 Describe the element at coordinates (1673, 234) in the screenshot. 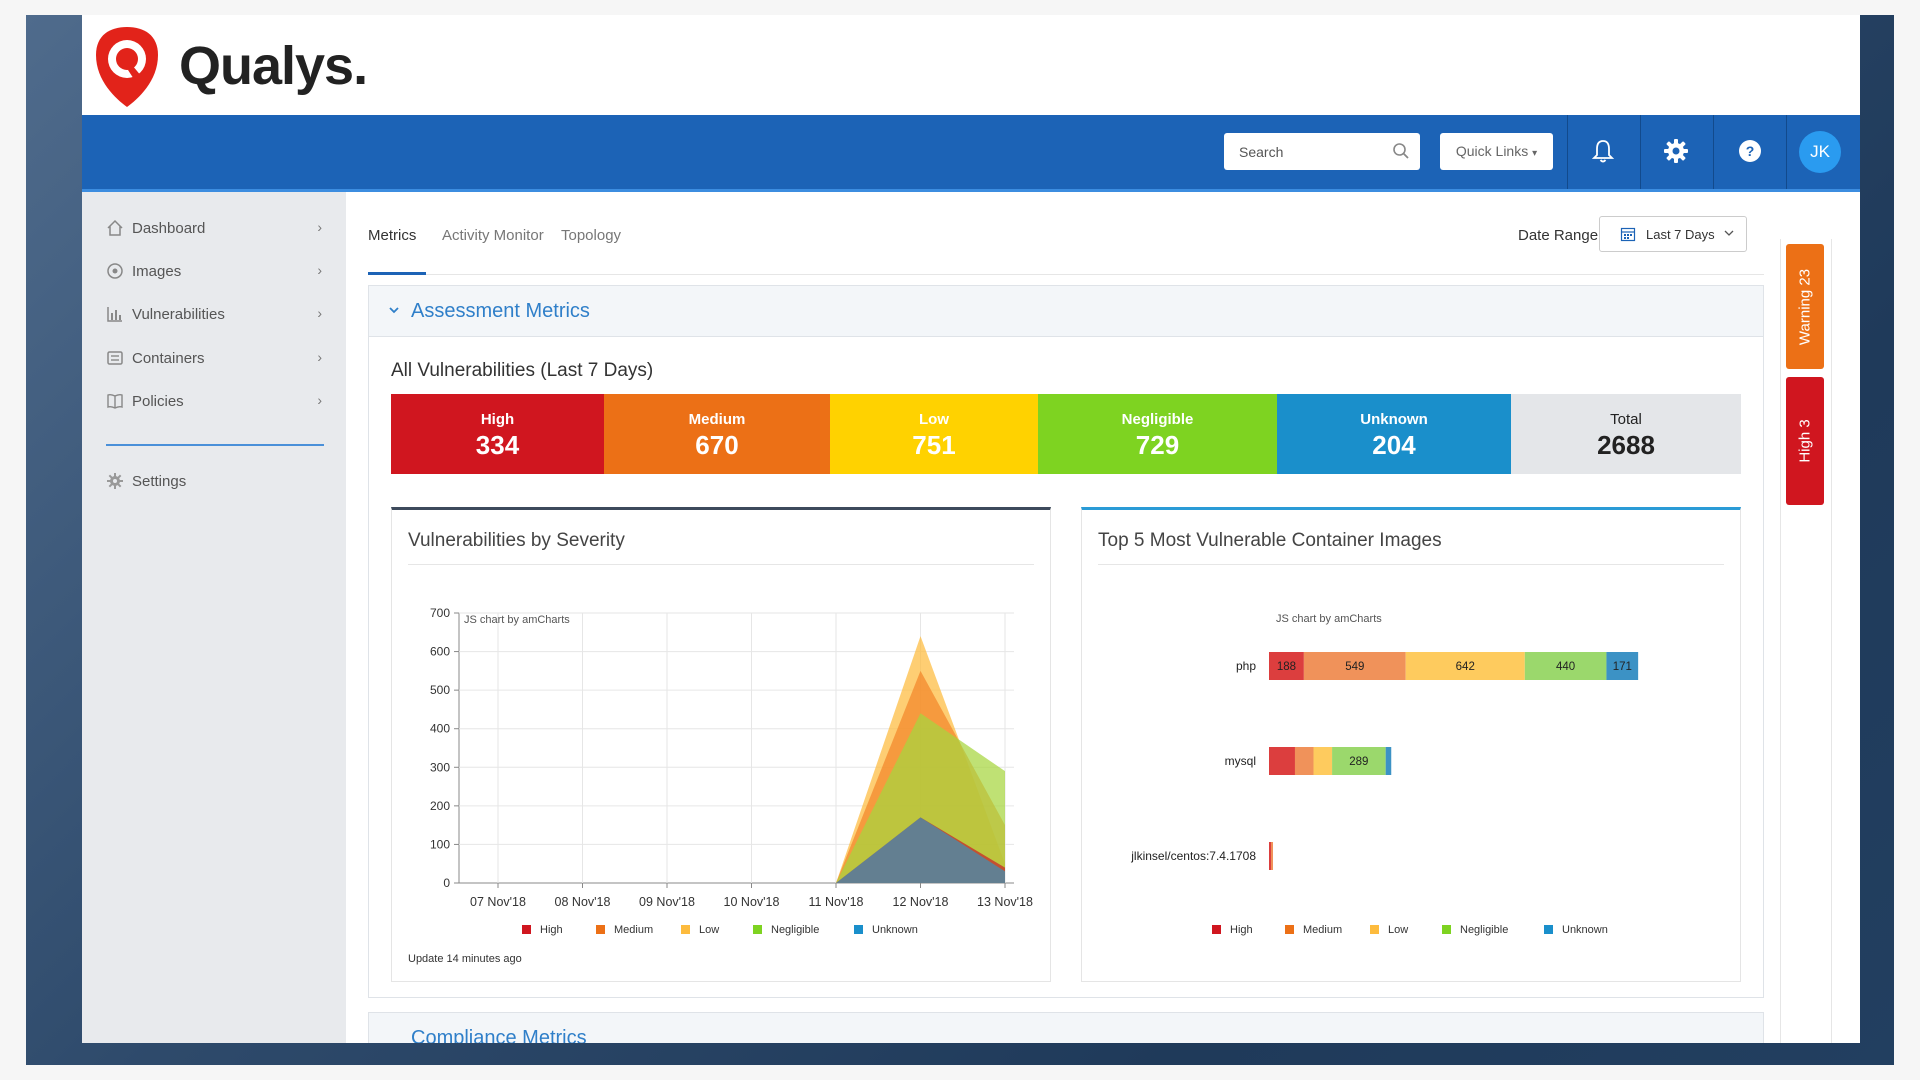

I see `date-range-select: Last 7 Days` at that location.